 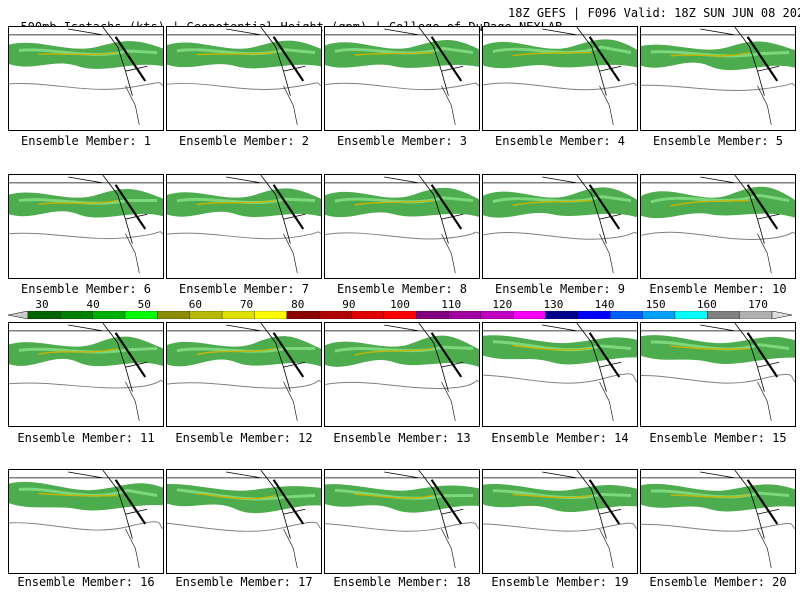 I want to click on colorbar-tick-label: 110, so click(x=451, y=304).